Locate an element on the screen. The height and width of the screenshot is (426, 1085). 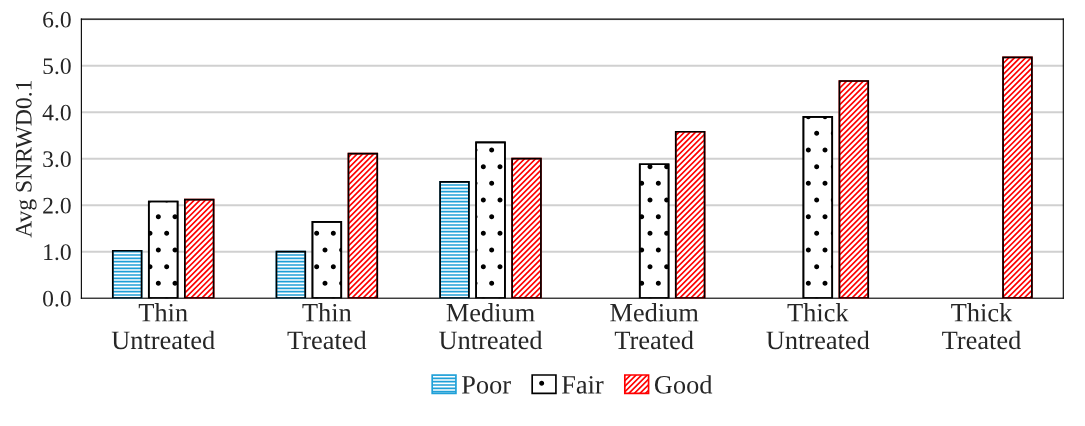
y-tick-label: 0.0 is located at coordinates (57, 298).